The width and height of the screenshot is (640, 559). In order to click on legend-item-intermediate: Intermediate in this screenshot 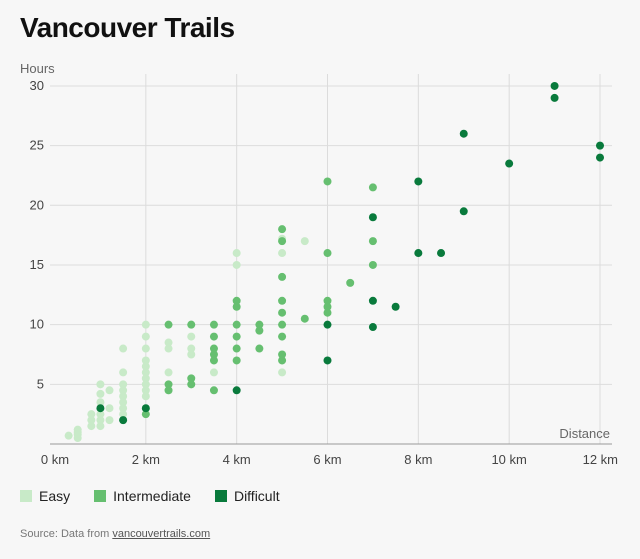, I will do `click(142, 496)`.